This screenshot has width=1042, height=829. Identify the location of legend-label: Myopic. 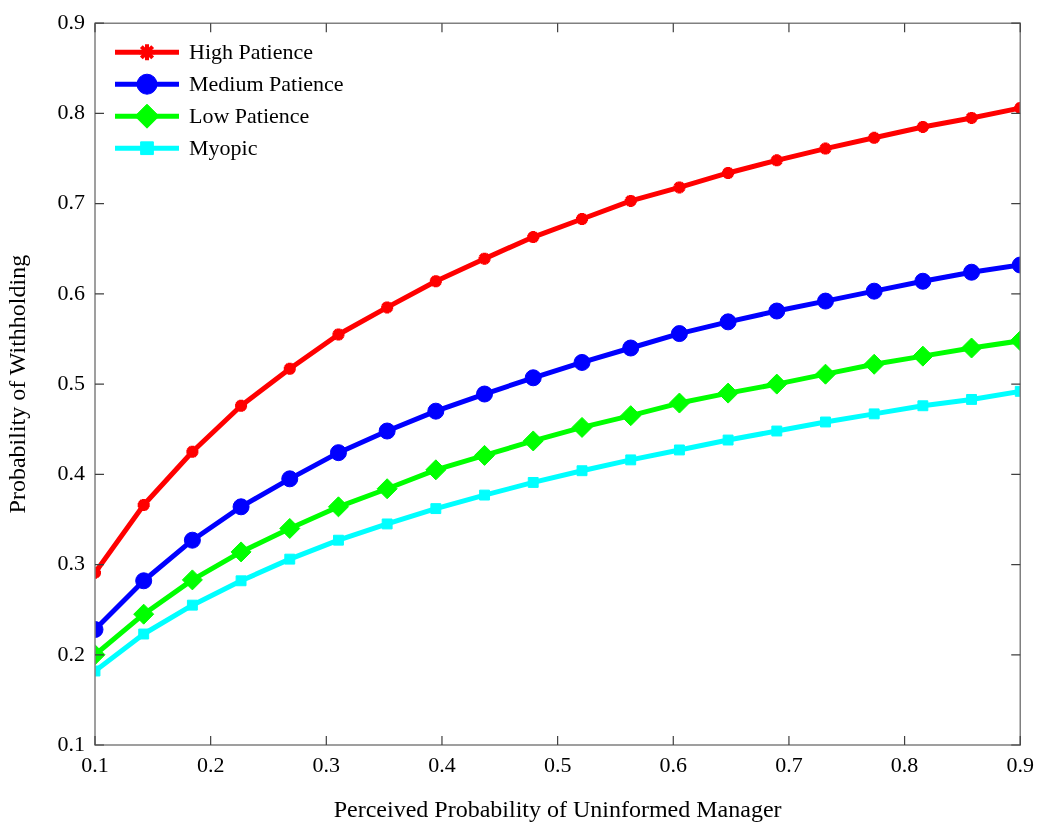
(223, 147).